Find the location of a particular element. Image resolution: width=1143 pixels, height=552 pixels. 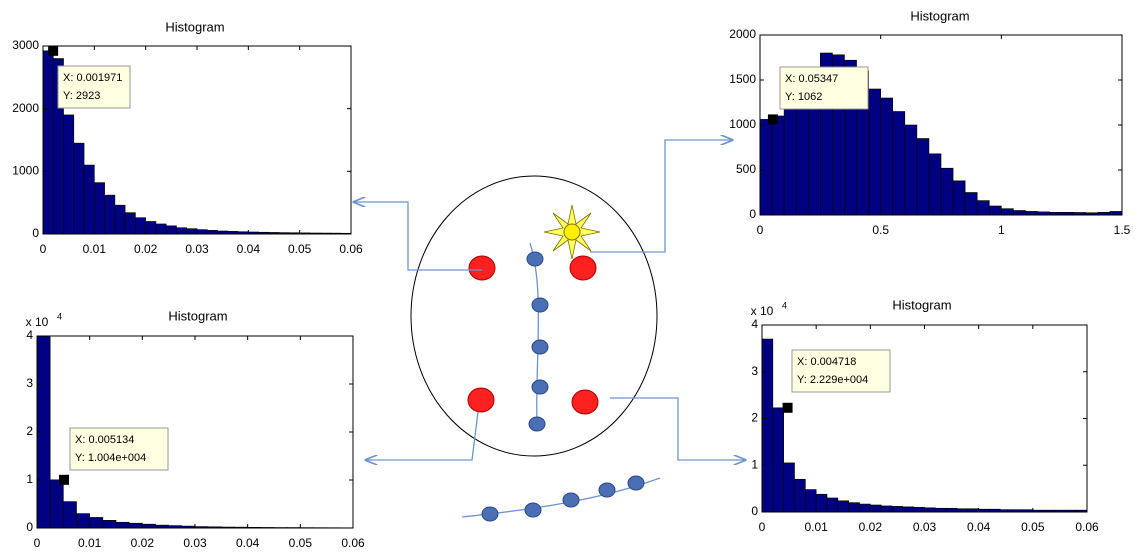

y-tick-label: 4 is located at coordinates (29, 335).